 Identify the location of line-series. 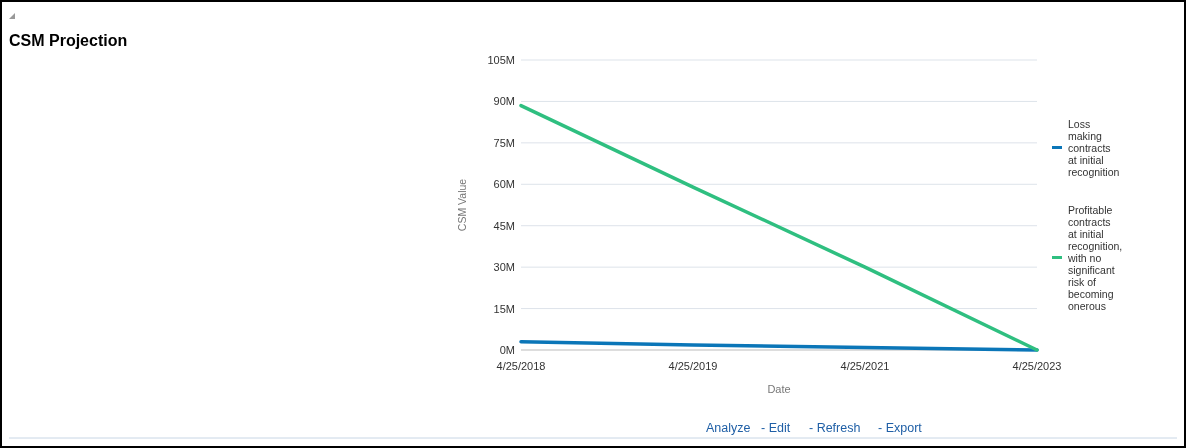
(779, 345).